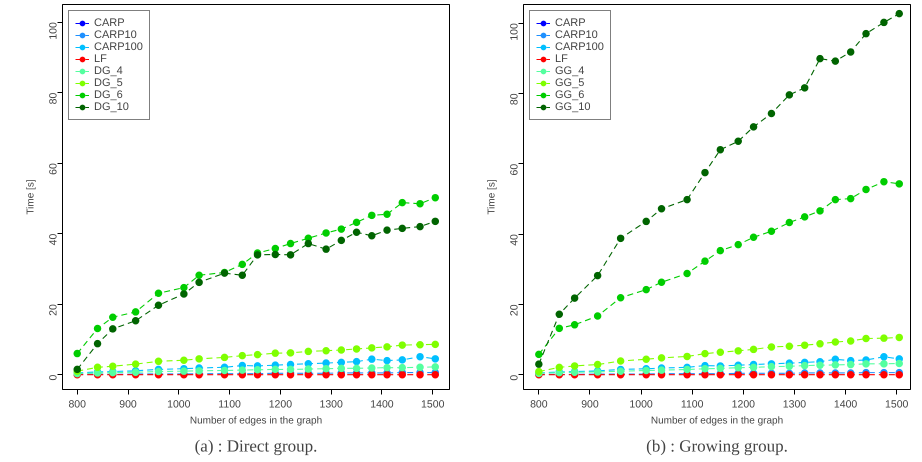 This screenshot has height=462, width=922. What do you see at coordinates (569, 83) in the screenshot?
I see `legend-label: GG_5` at bounding box center [569, 83].